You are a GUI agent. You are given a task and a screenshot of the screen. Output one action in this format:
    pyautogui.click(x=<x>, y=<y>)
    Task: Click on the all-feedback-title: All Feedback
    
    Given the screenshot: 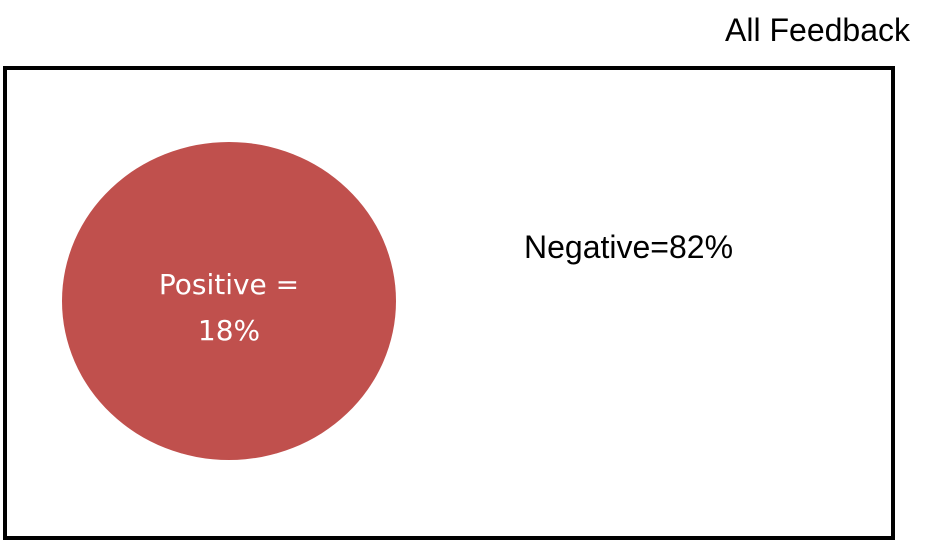 What is the action you would take?
    pyautogui.click(x=817, y=30)
    